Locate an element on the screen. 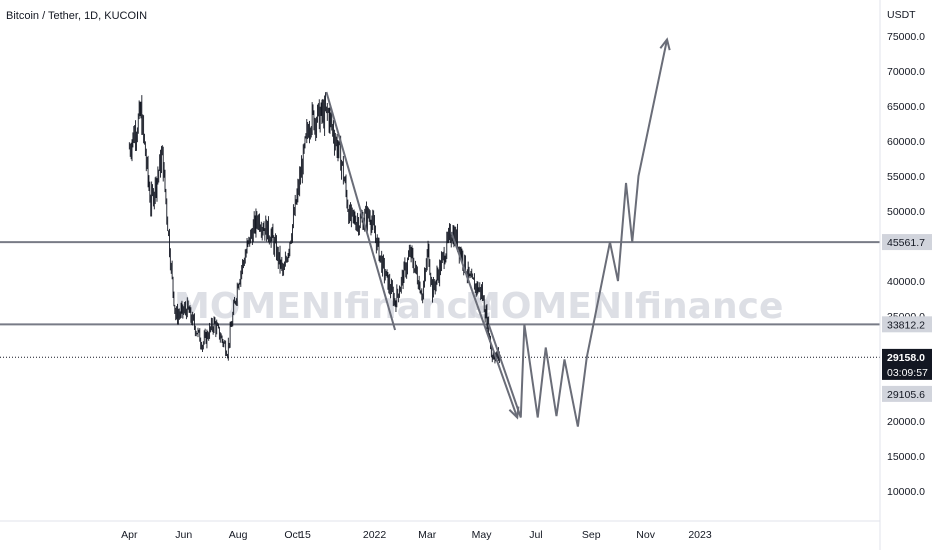  level-tag-label: 45561.7 is located at coordinates (906, 243).